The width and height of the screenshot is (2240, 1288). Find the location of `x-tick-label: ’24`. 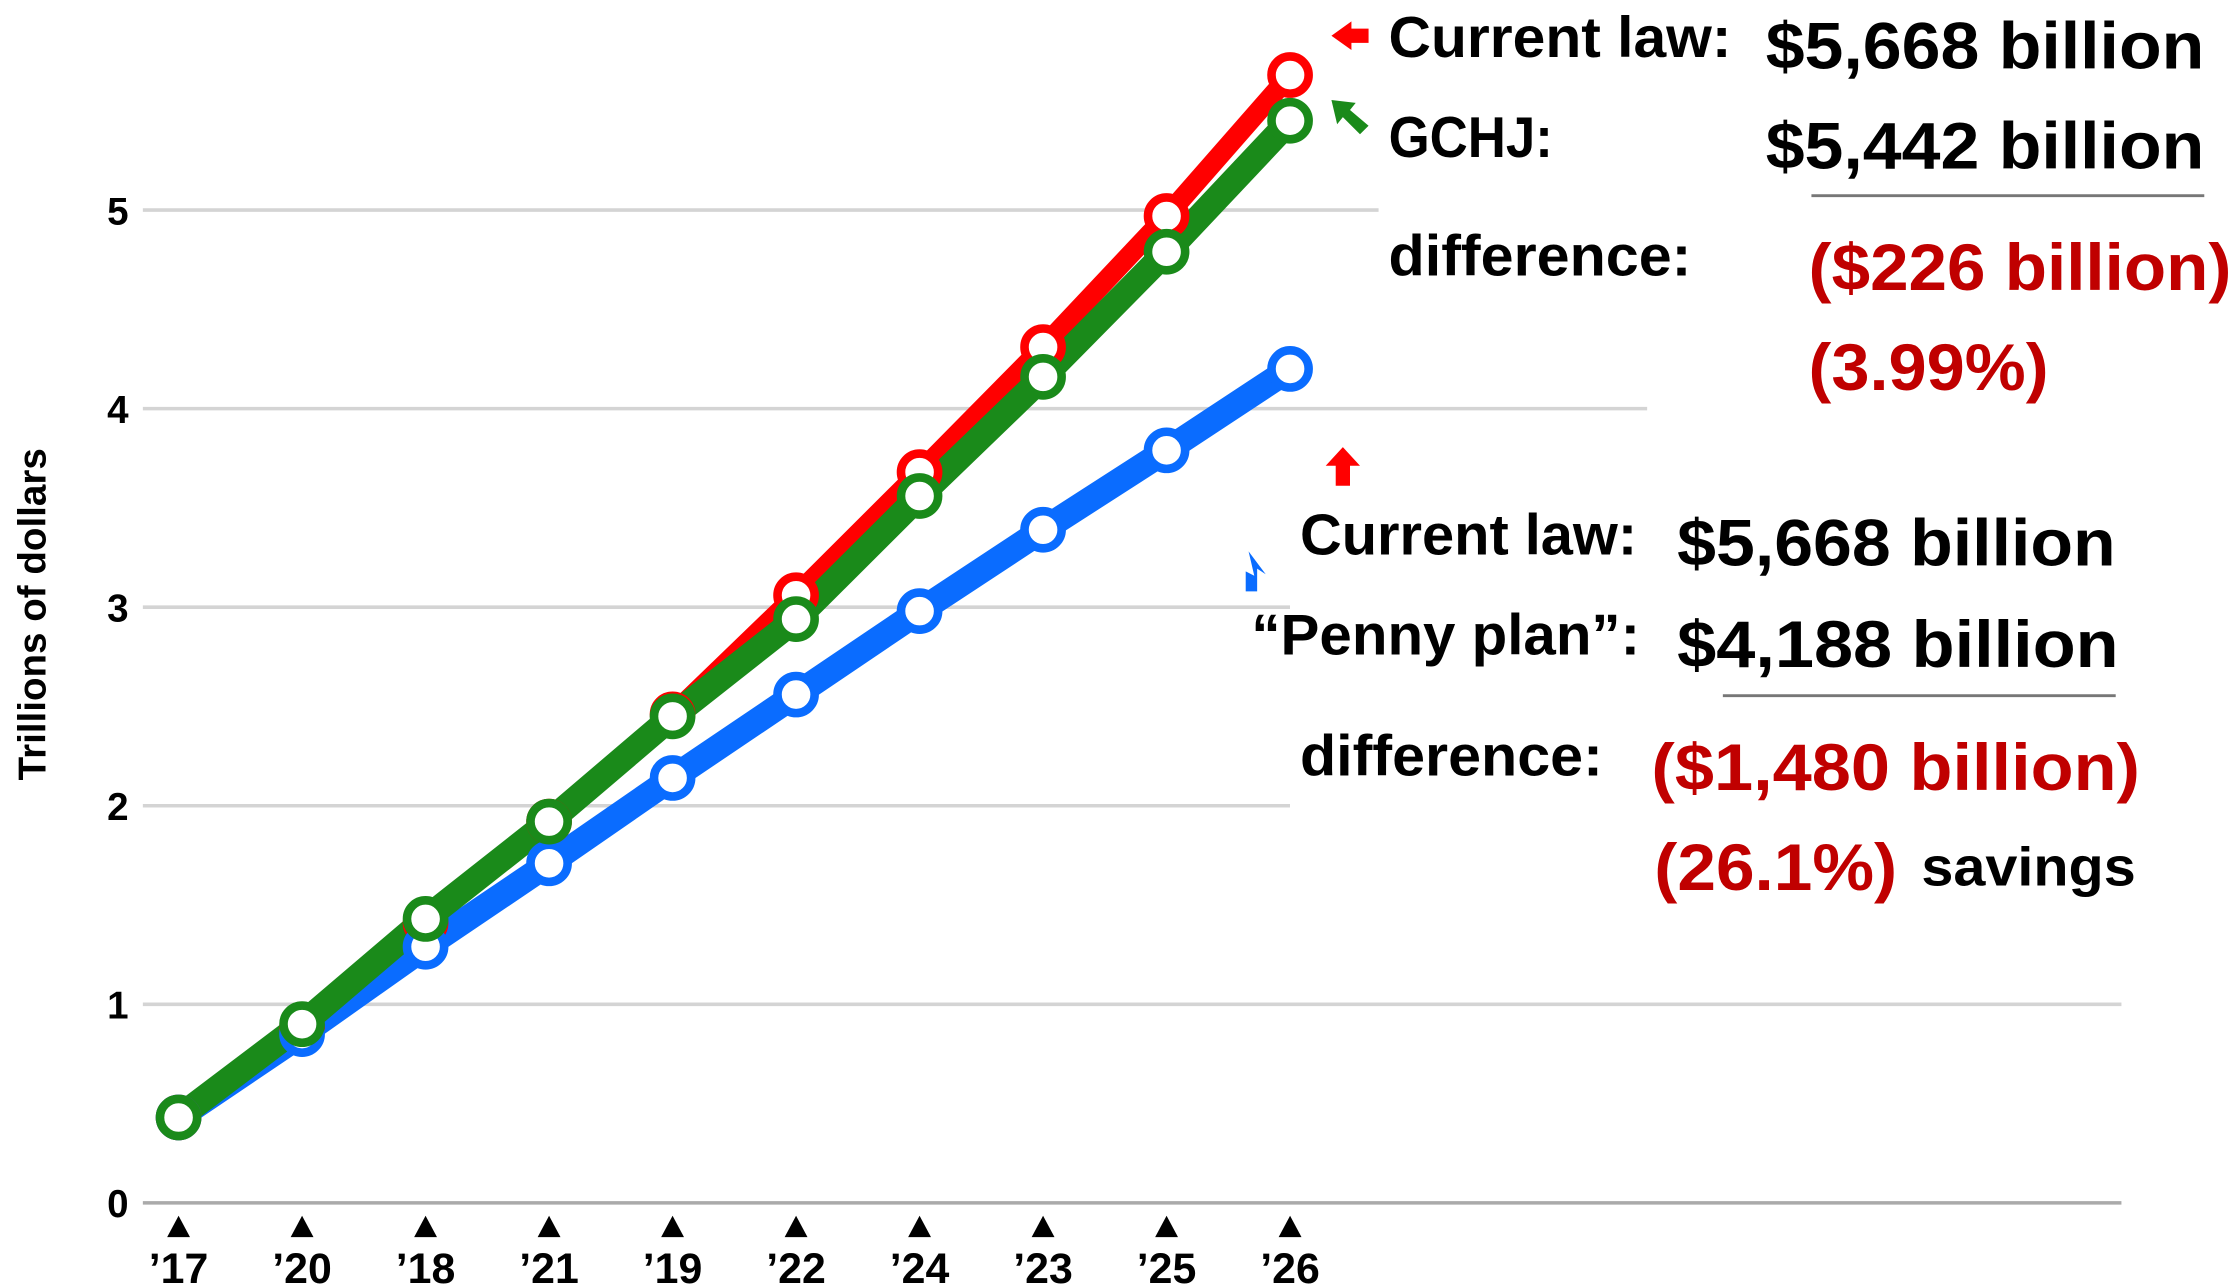

x-tick-label: ’24 is located at coordinates (920, 1266).